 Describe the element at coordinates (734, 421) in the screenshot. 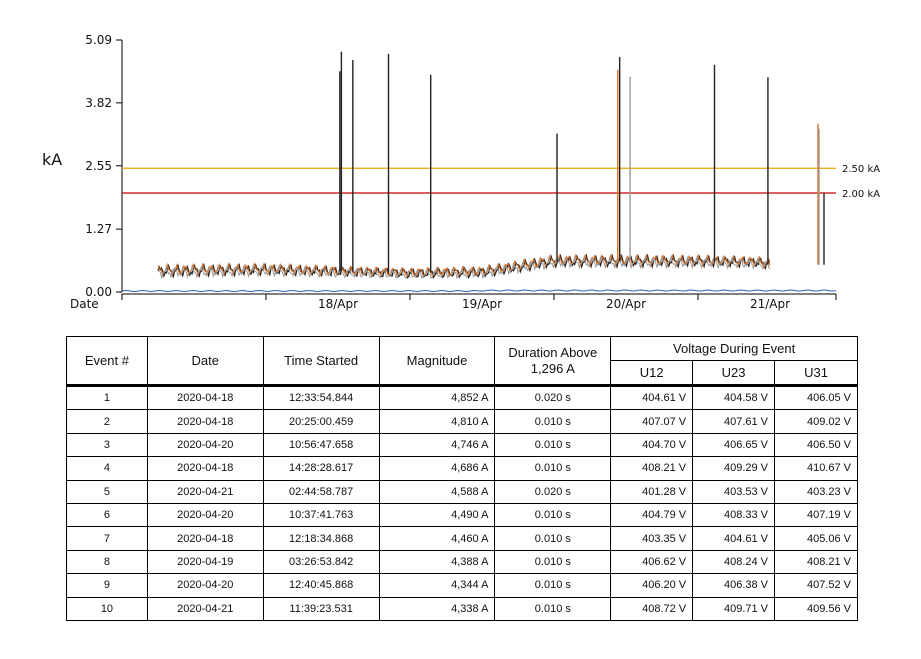

I see `cell-u23: 407.61 V` at that location.